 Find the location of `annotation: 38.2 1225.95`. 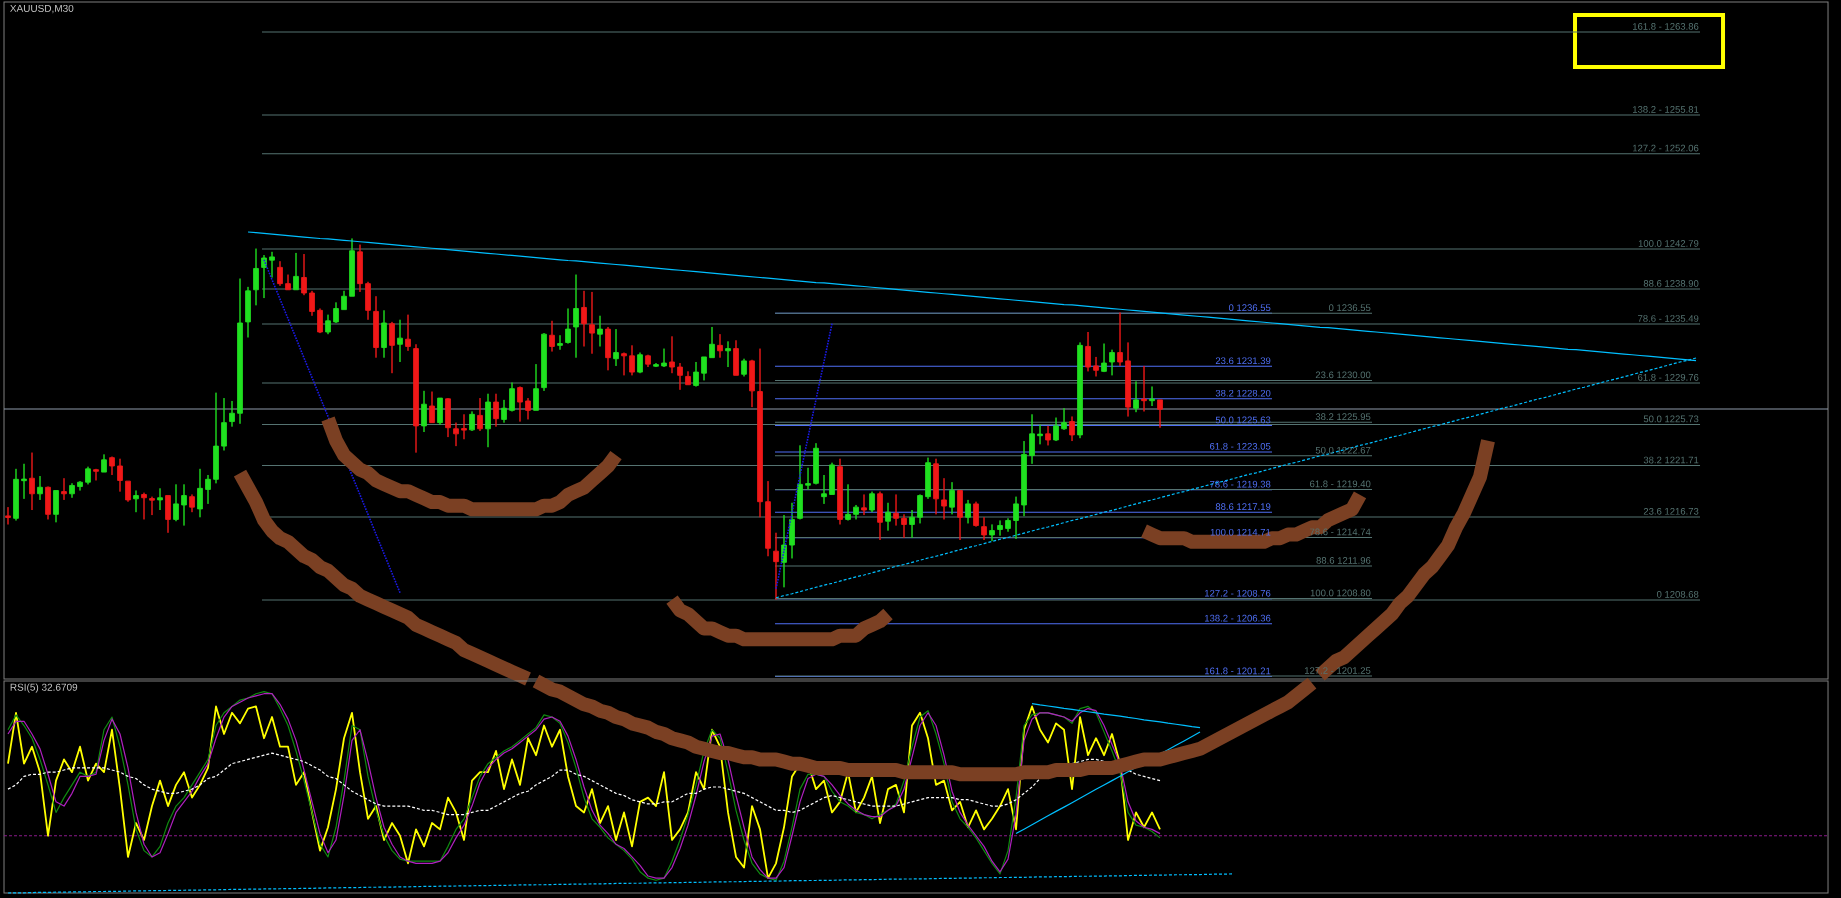

annotation: 38.2 1225.95 is located at coordinates (1343, 417).